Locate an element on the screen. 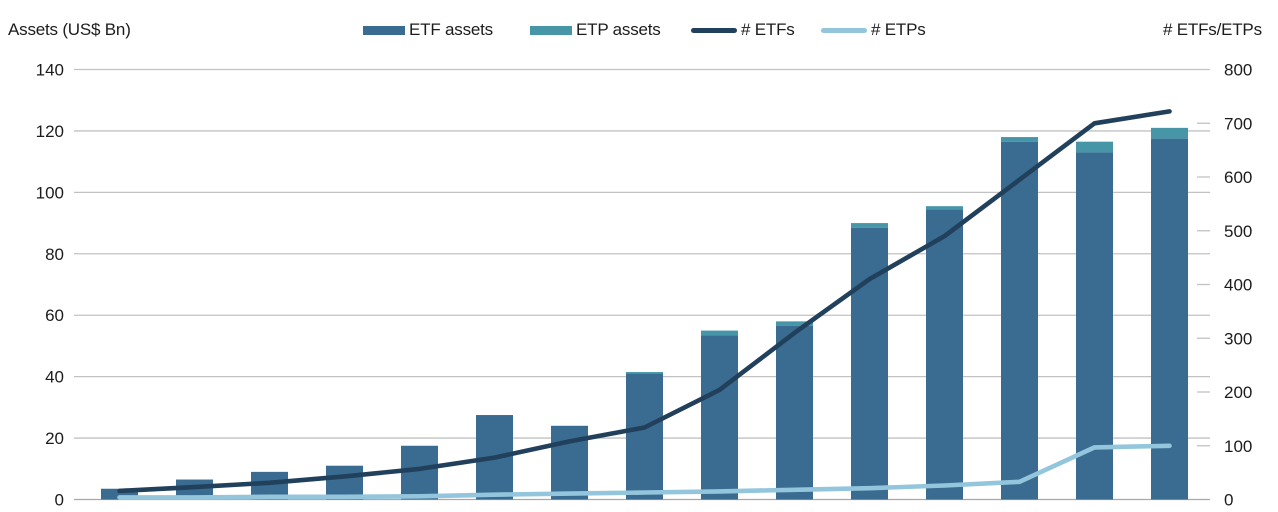 This screenshot has width=1278, height=512. right-axis-tick-label: 300 is located at coordinates (1238, 338).